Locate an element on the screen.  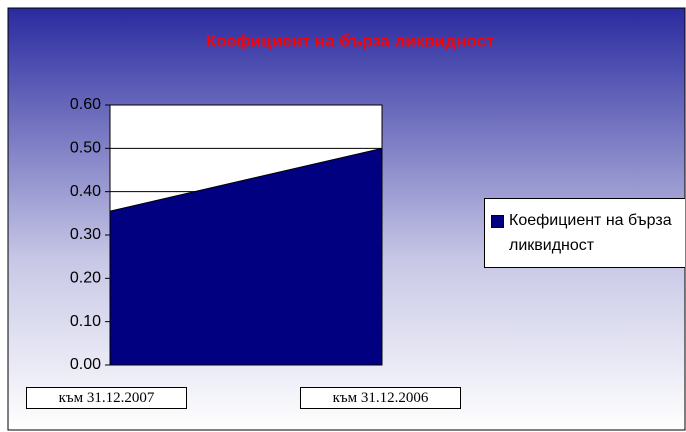
y-tick-label: 0.30 is located at coordinates (85, 234).